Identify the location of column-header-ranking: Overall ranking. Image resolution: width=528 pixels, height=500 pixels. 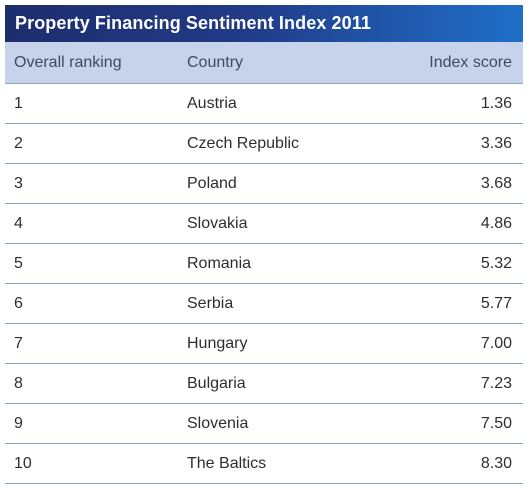
(68, 62).